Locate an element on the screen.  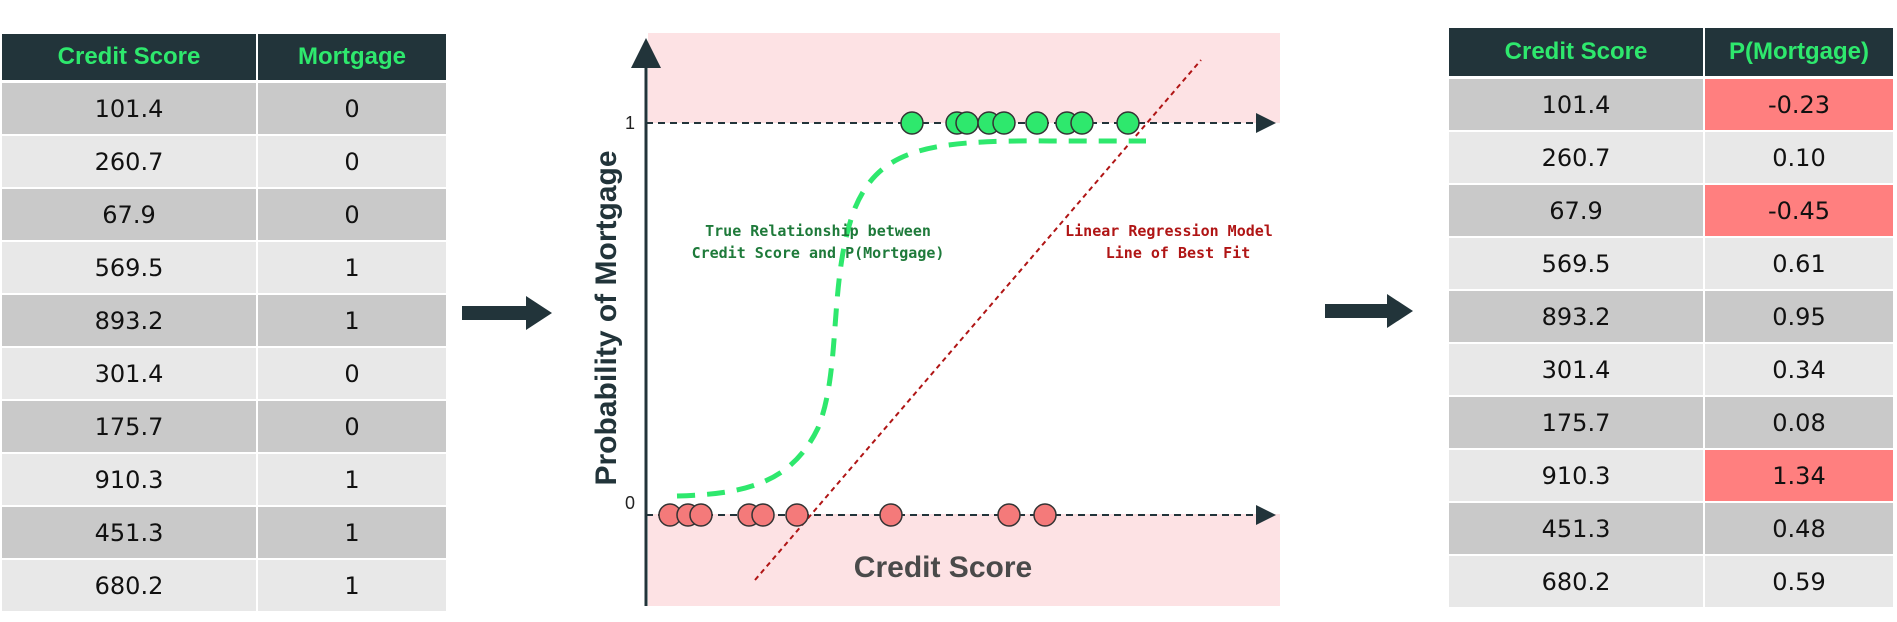
table-row: 101.4 0 is located at coordinates (225, 109).